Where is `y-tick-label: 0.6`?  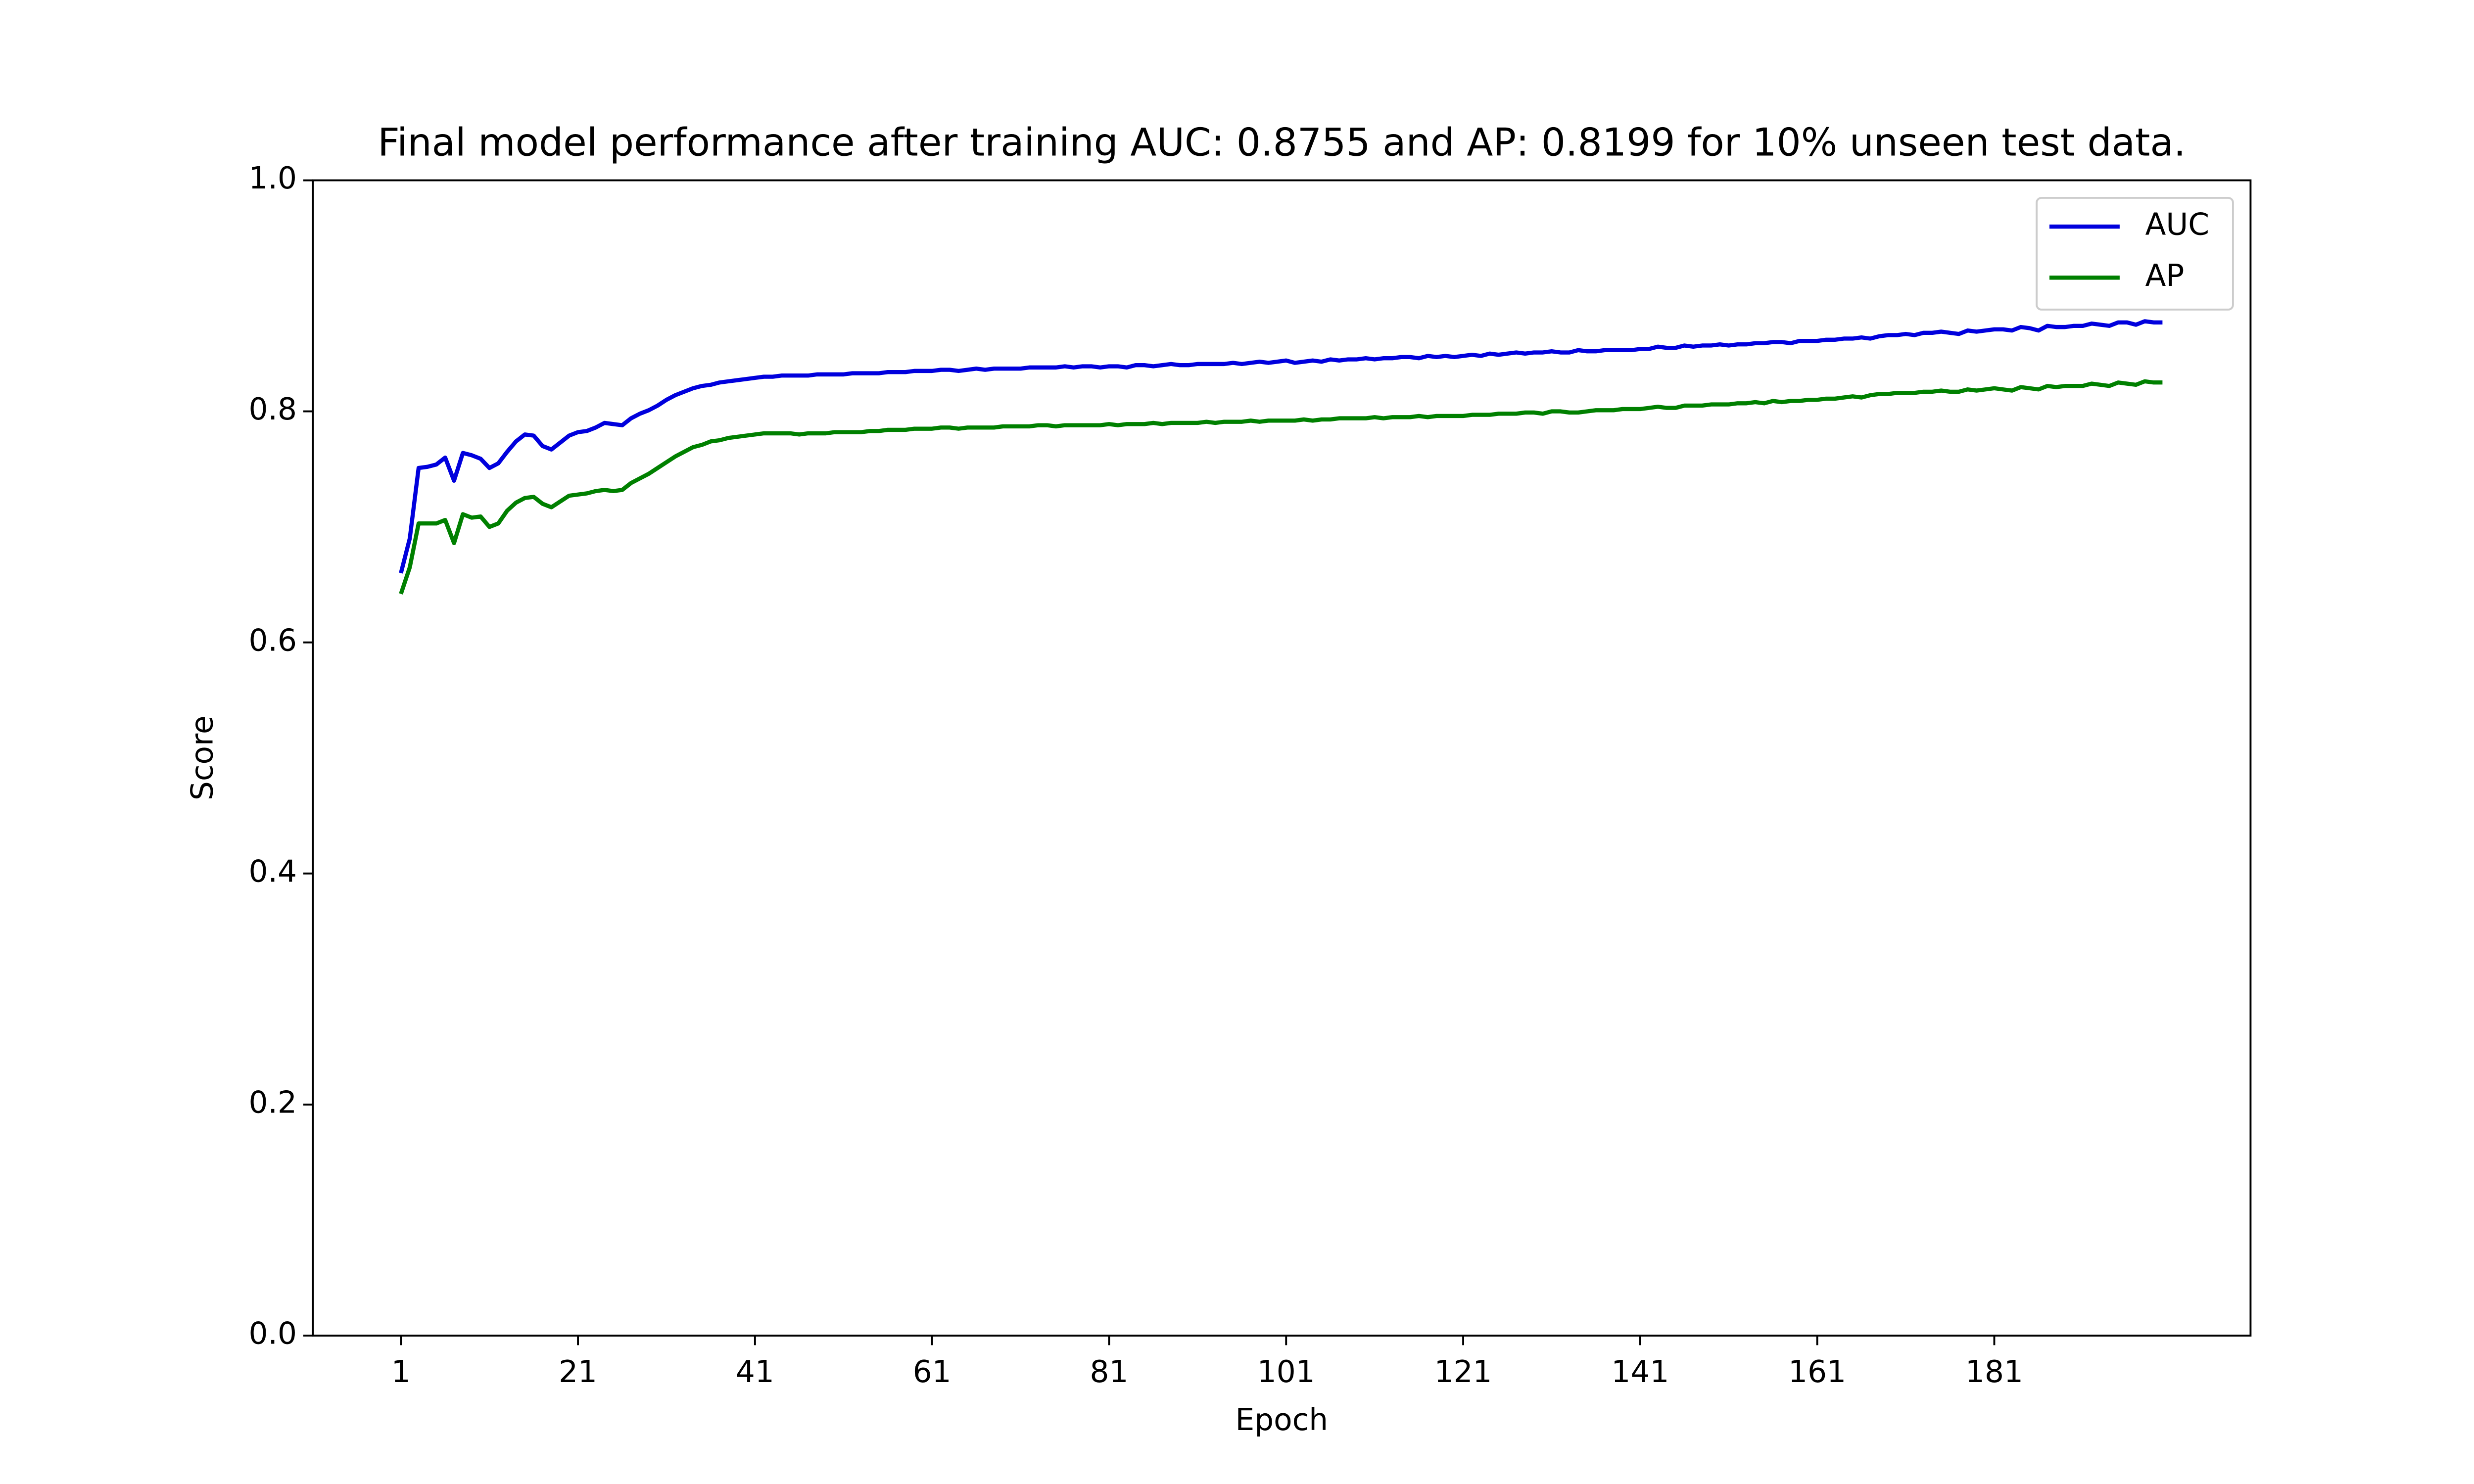 y-tick-label: 0.6 is located at coordinates (273, 640).